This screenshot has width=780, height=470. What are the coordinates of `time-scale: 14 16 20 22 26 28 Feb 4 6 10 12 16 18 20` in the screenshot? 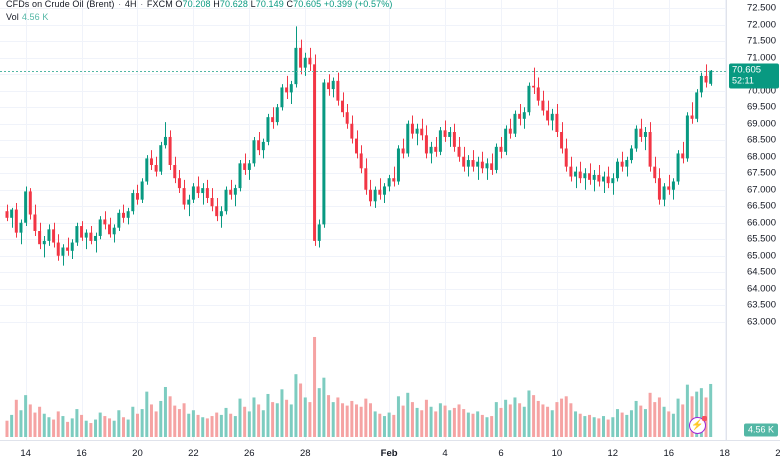 It's located at (390, 455).